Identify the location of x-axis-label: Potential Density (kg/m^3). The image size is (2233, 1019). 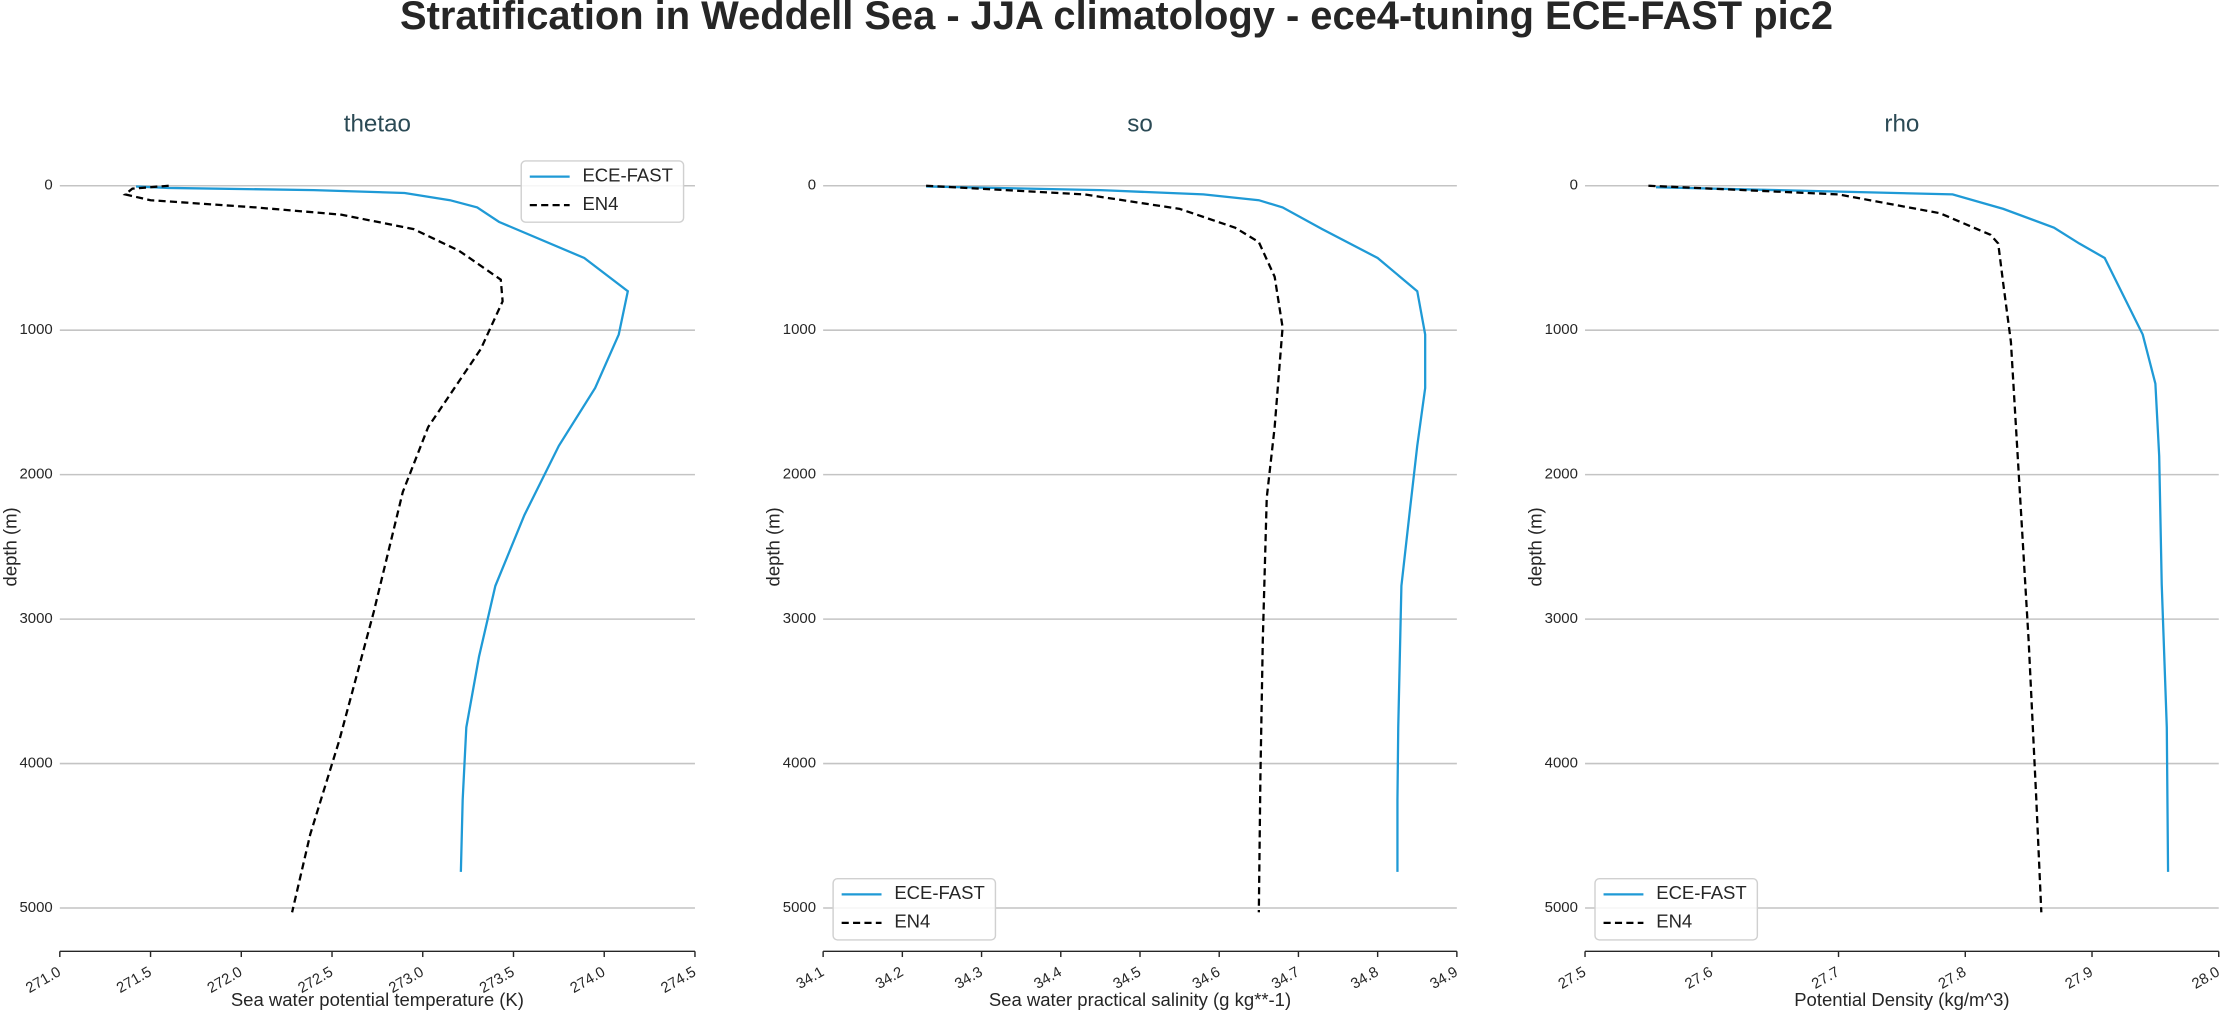
(1901, 999).